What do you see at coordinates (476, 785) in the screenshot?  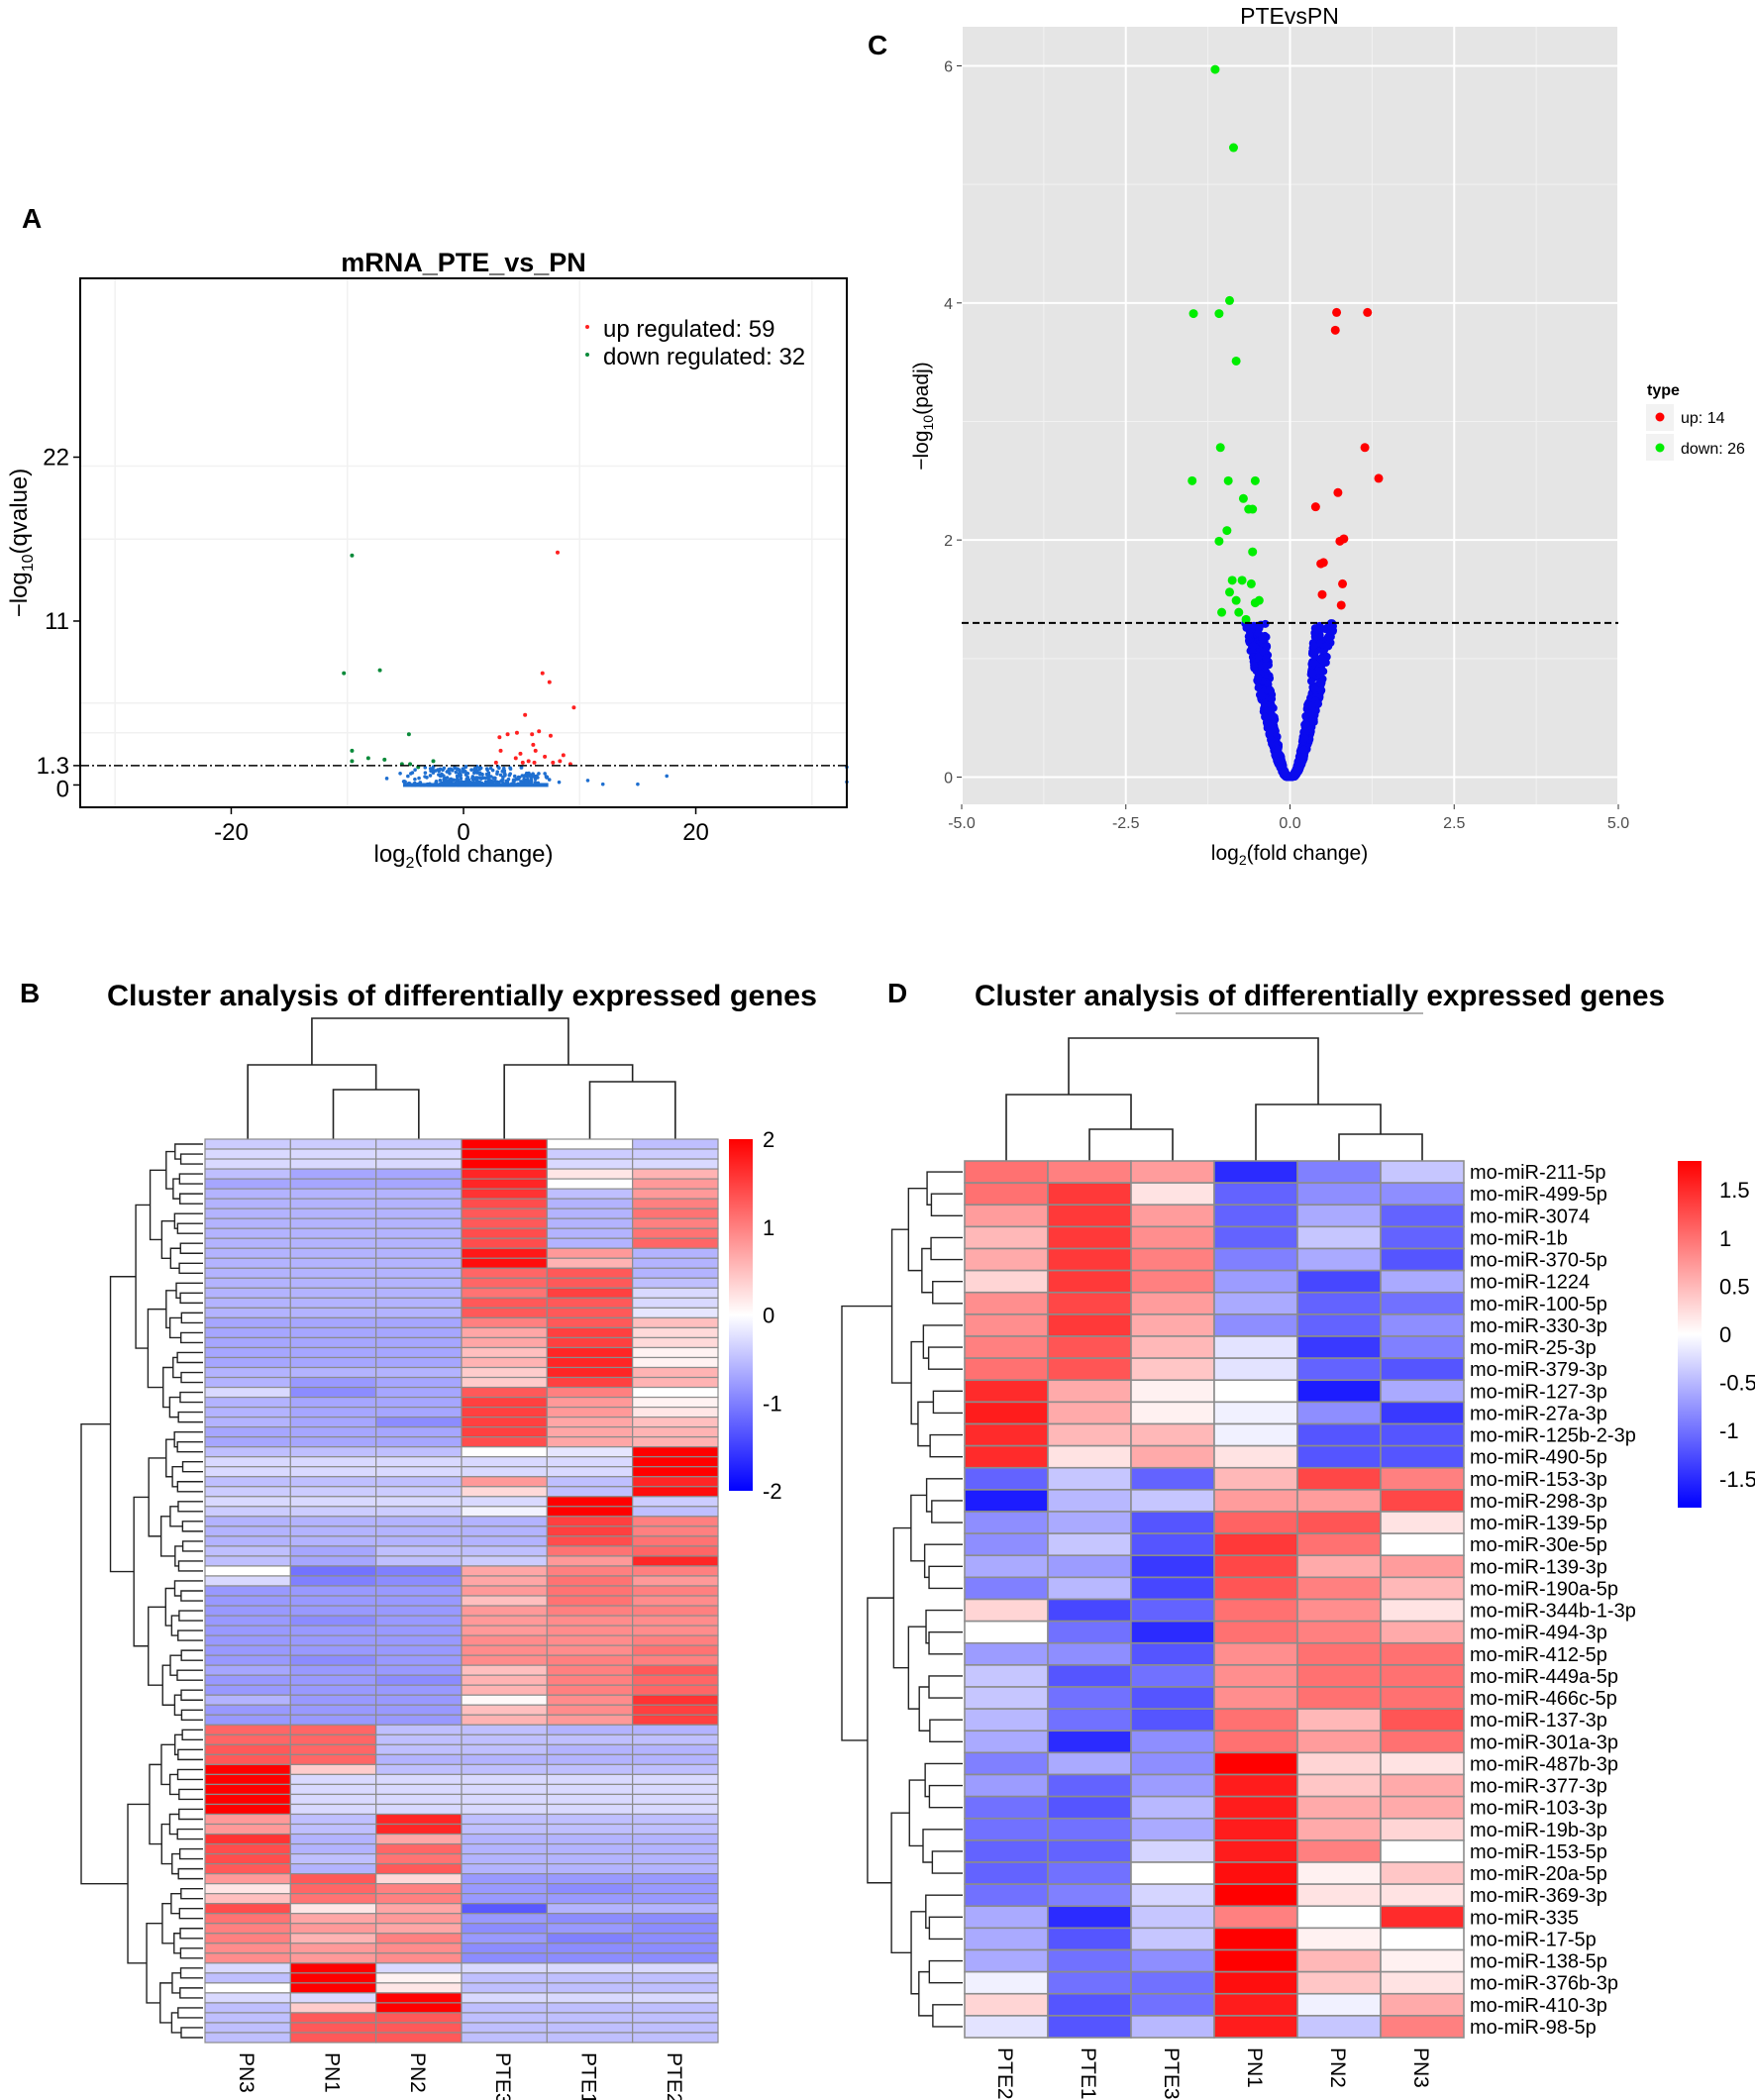 I see `data-point-band` at bounding box center [476, 785].